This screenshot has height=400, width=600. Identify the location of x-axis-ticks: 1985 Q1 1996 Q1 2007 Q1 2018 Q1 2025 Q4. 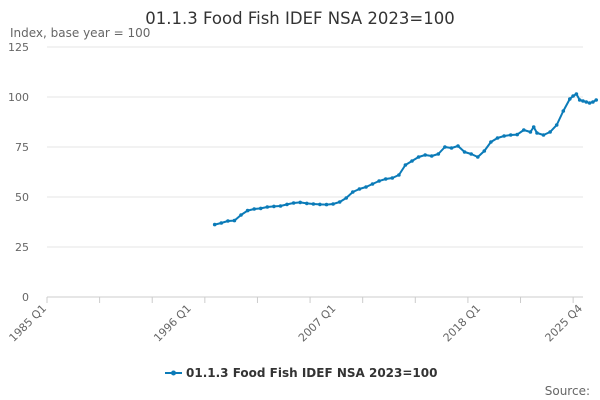
(296, 321).